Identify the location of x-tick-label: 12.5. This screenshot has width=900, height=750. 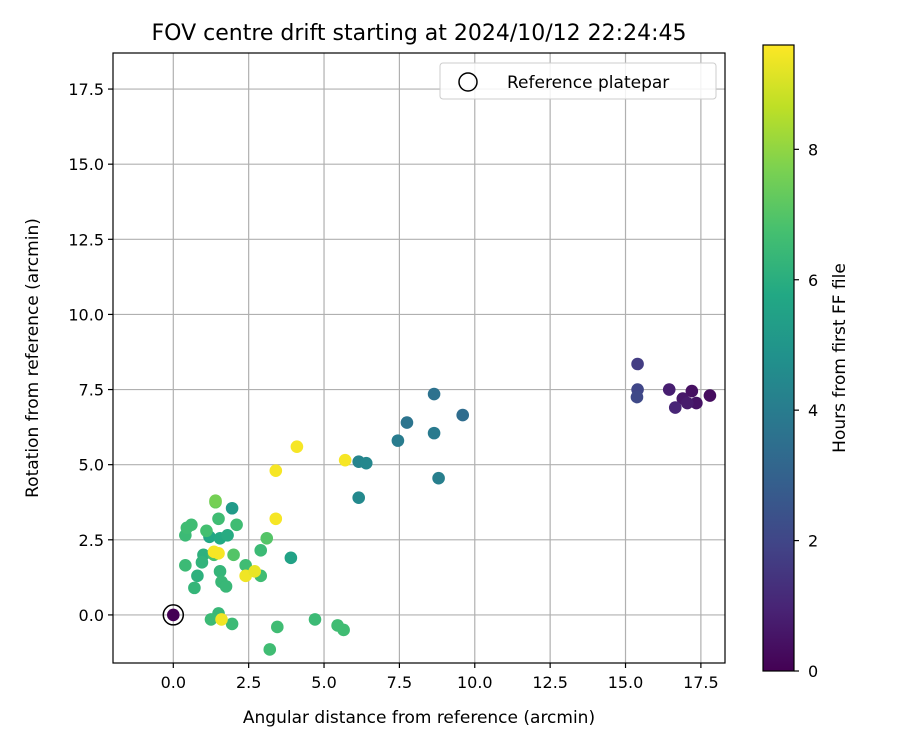
(550, 682).